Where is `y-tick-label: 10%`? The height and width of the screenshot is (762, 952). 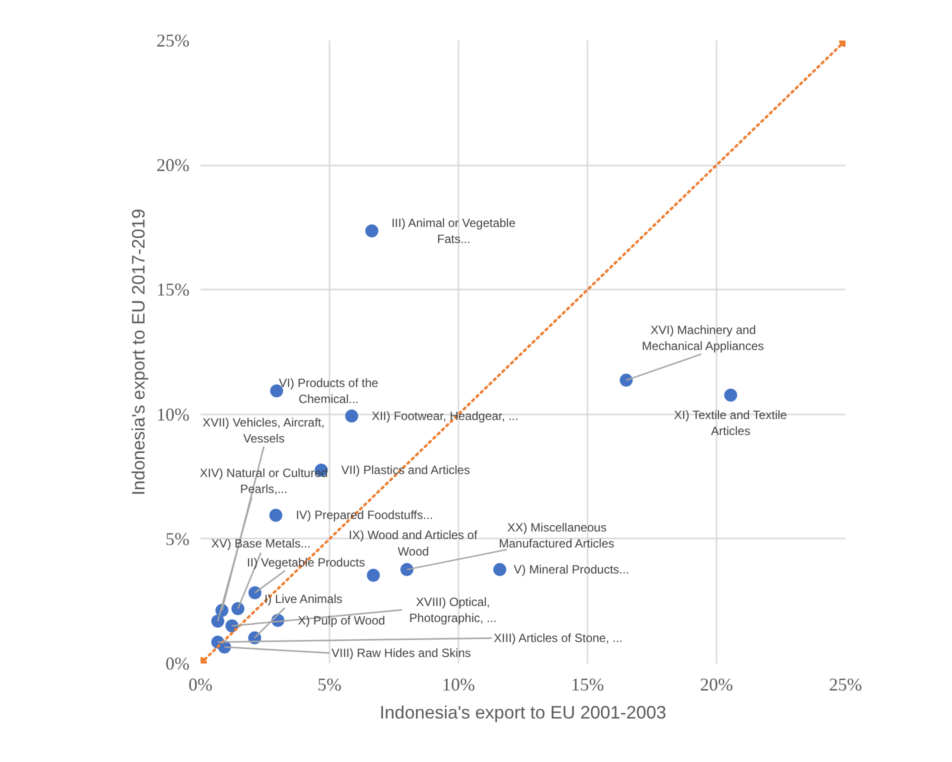 y-tick-label: 10% is located at coordinates (173, 414).